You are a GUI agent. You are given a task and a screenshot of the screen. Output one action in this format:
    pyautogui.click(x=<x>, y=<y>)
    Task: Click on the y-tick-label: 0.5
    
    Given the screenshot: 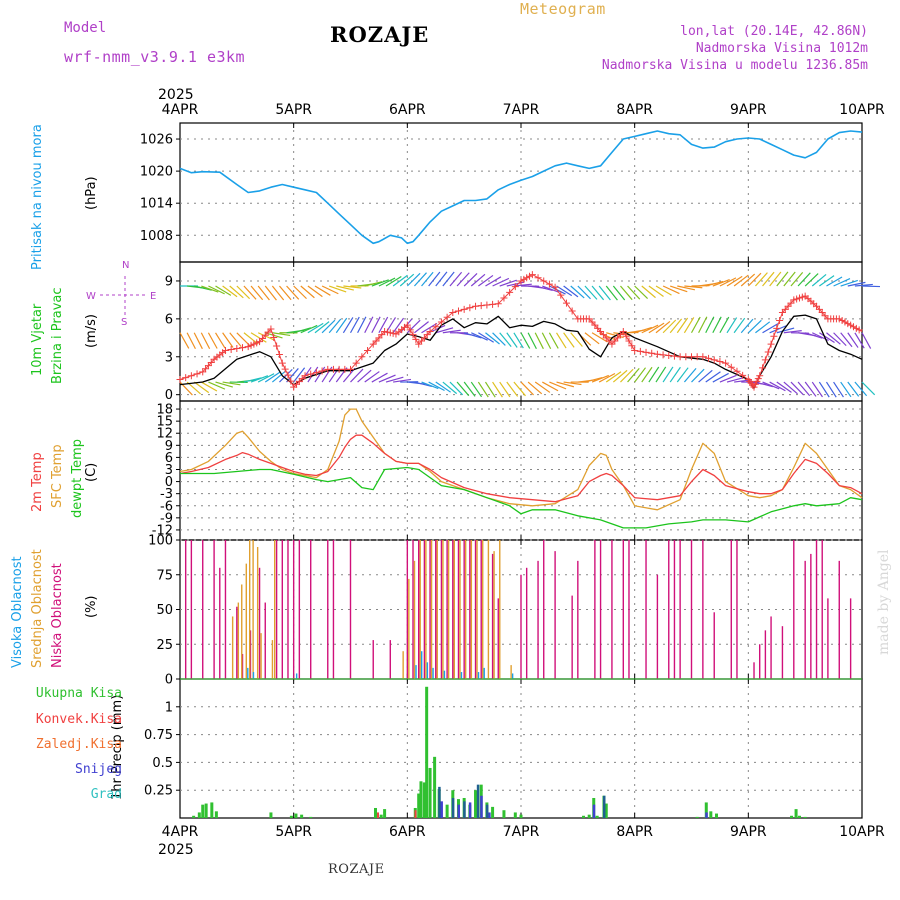 What is the action you would take?
    pyautogui.click(x=162, y=763)
    